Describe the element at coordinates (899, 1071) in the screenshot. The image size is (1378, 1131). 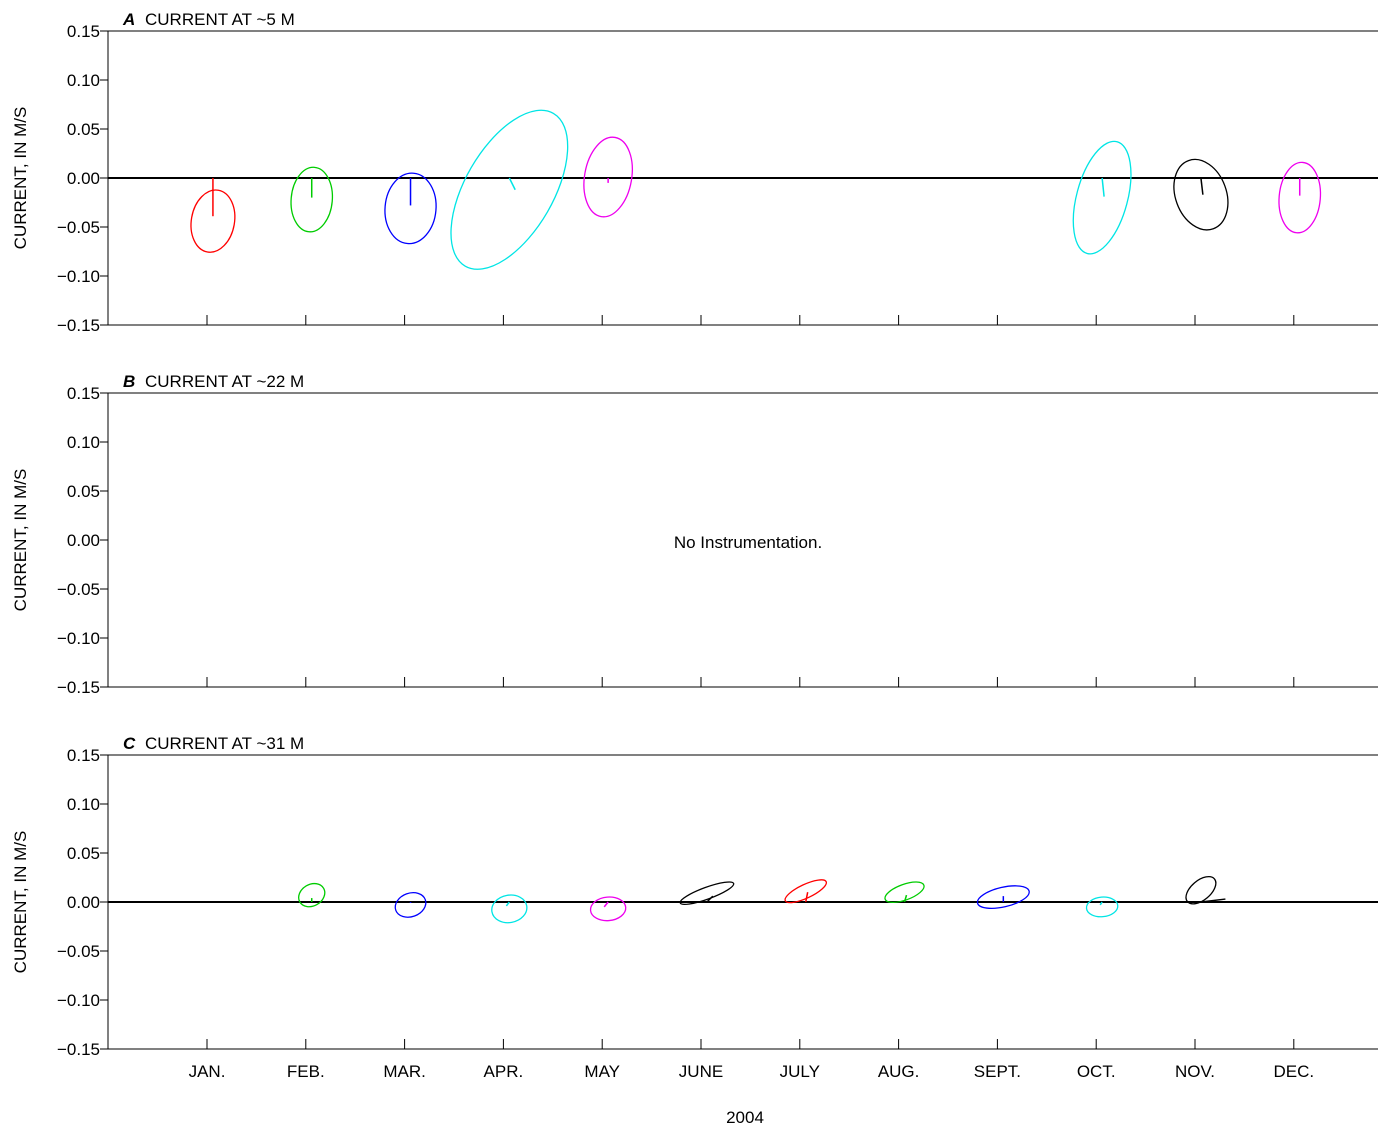
I see `month-label: AUG.` at that location.